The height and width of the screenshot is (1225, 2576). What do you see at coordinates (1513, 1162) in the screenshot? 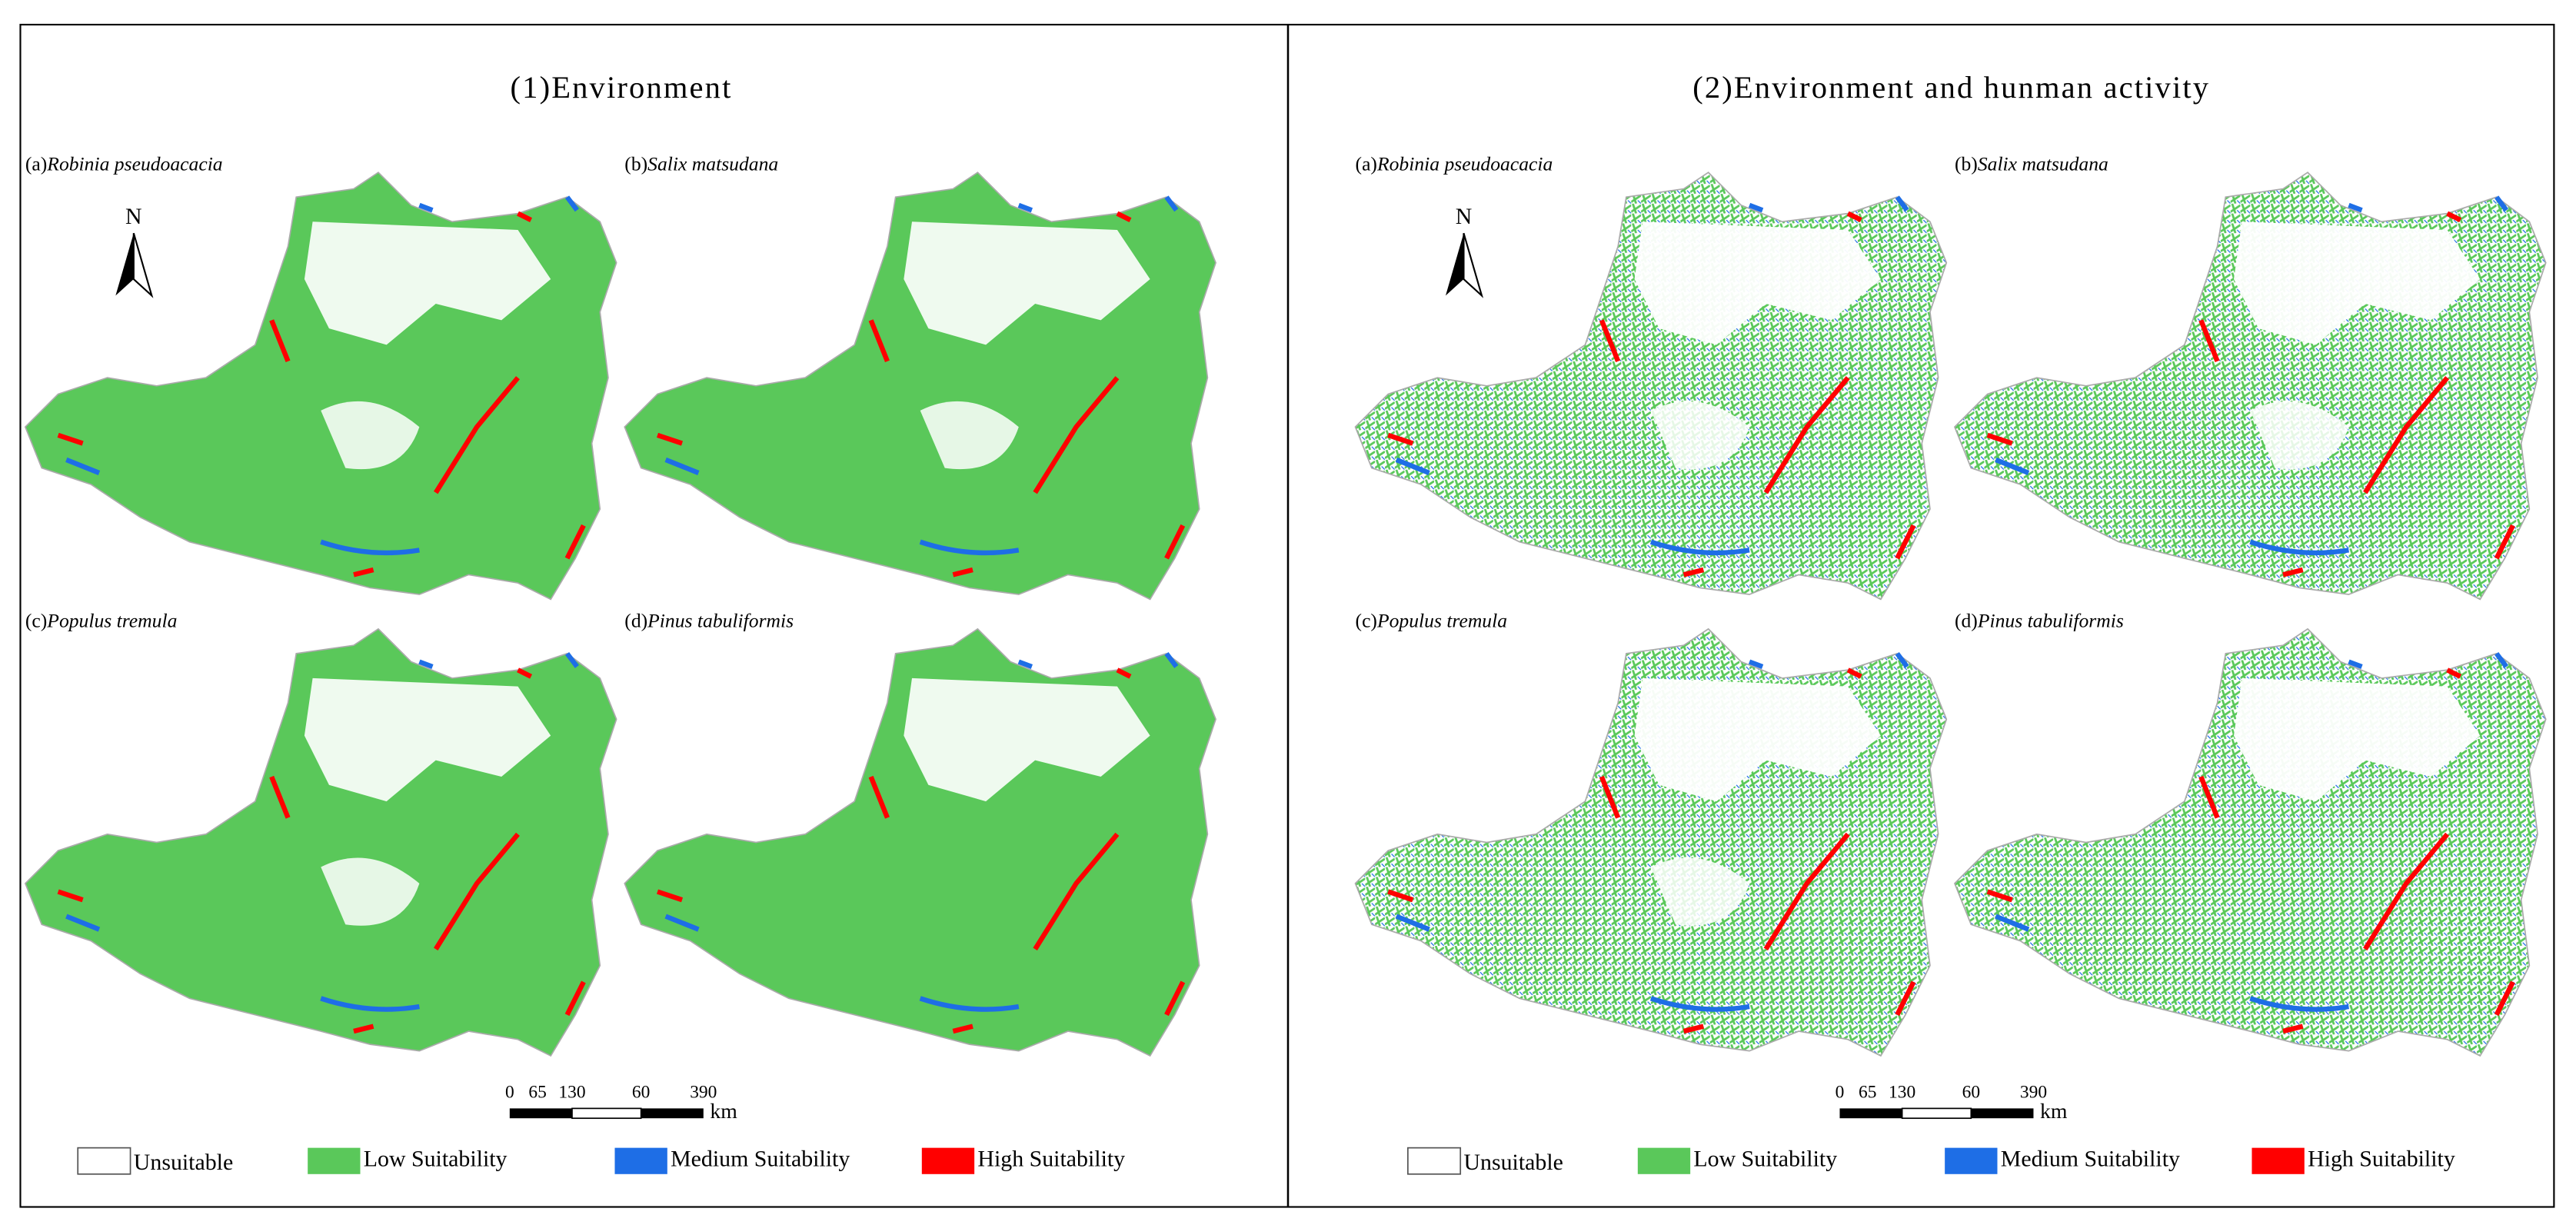
I see `legend-label: Unsuitable` at bounding box center [1513, 1162].